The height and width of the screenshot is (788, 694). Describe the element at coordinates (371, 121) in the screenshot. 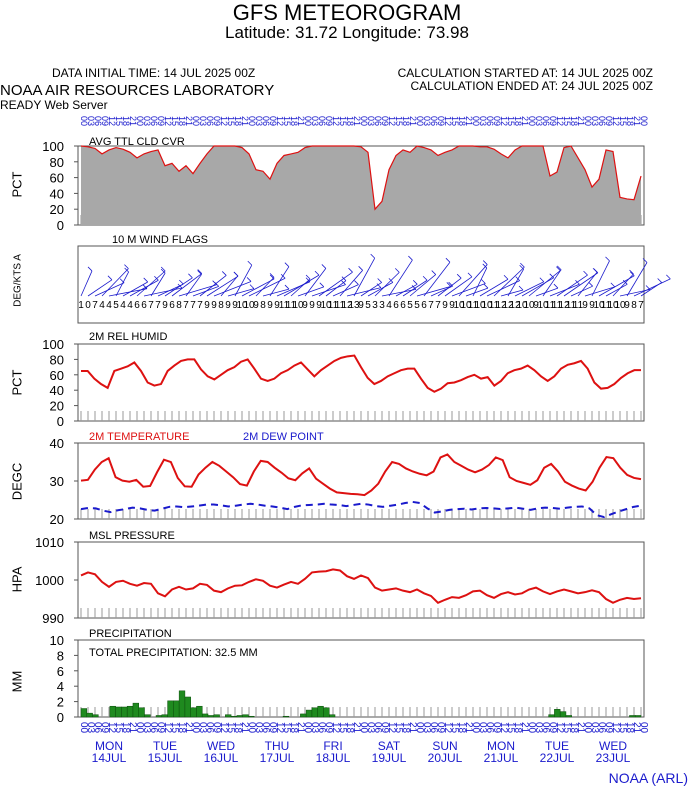

I see `top-hour-label: 03` at that location.